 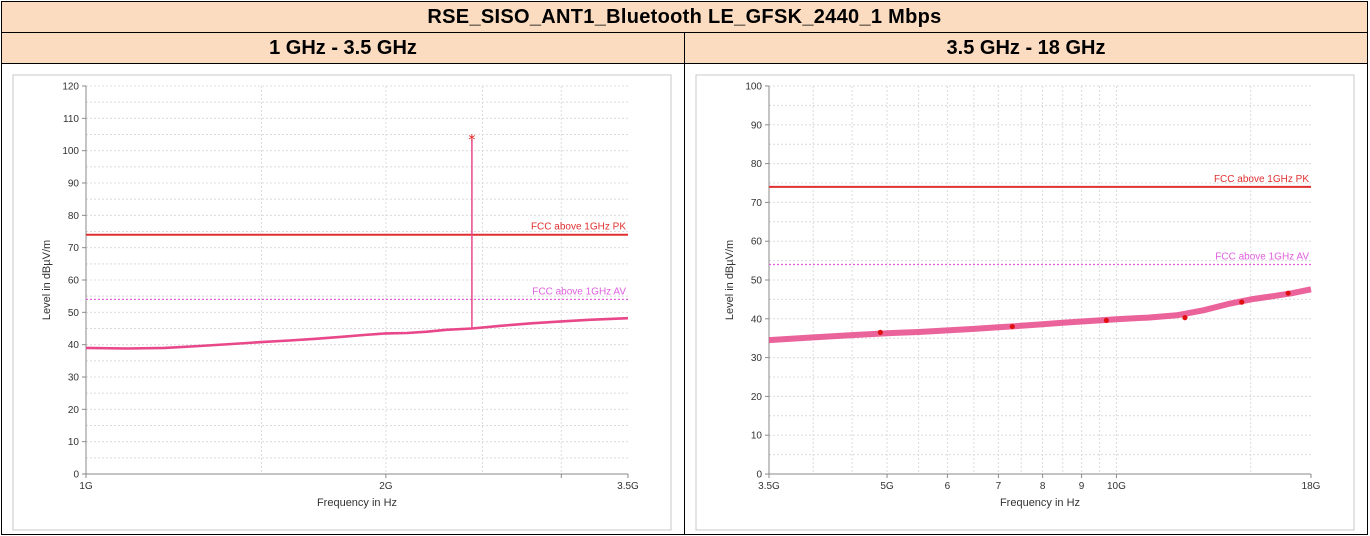 I want to click on peak-marker: *, so click(x=471, y=140).